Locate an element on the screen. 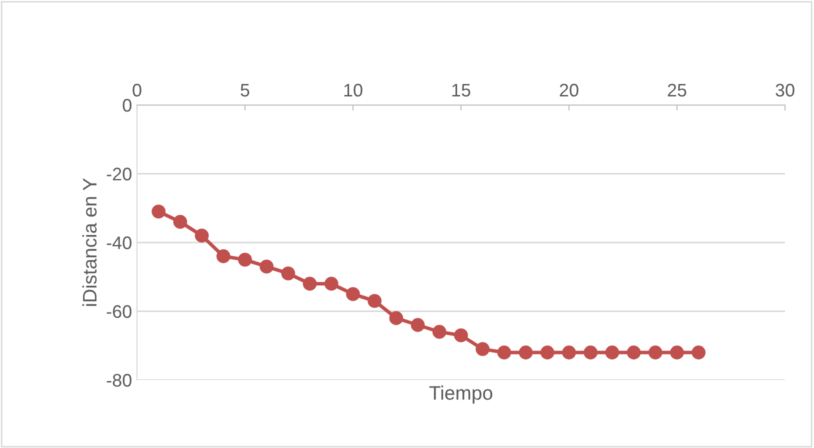 This screenshot has height=448, width=814. x-tick-label: 10 is located at coordinates (353, 90).